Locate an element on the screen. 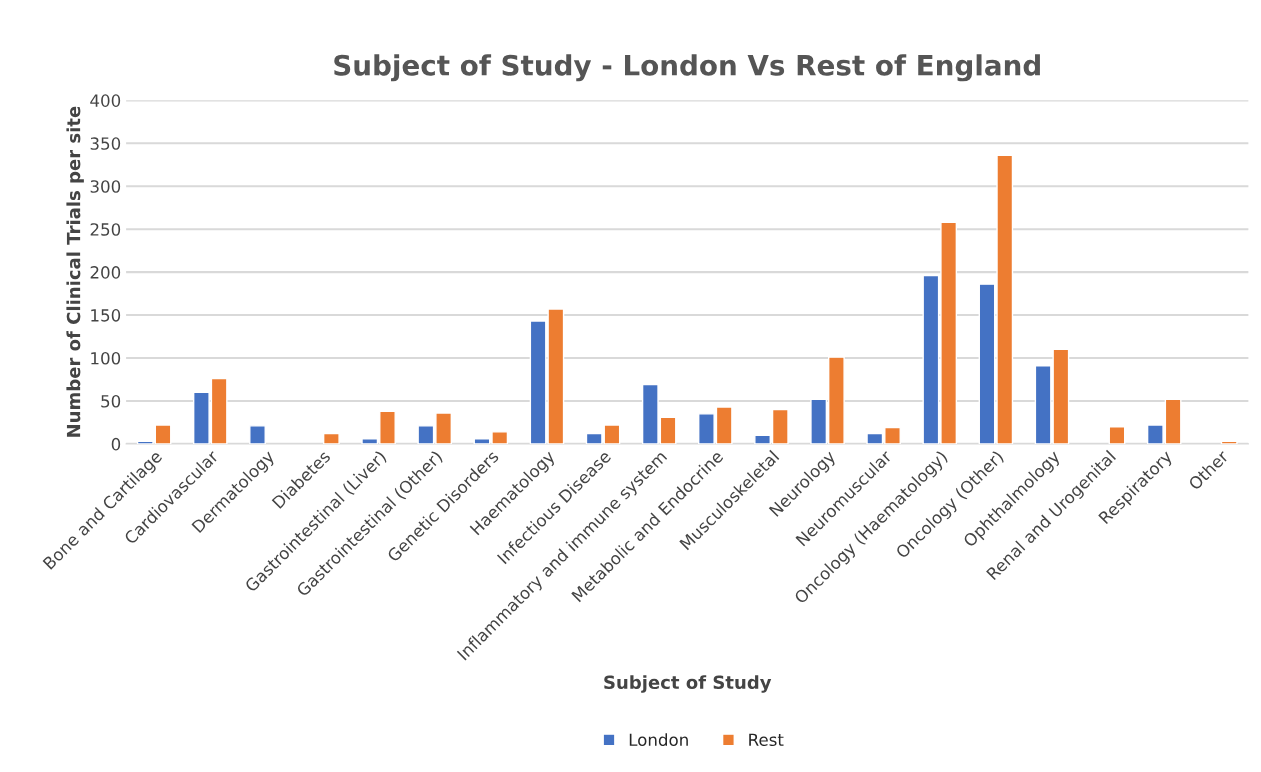 This screenshot has width=1261, height=772. y-tick-label: 150 is located at coordinates (106, 315).